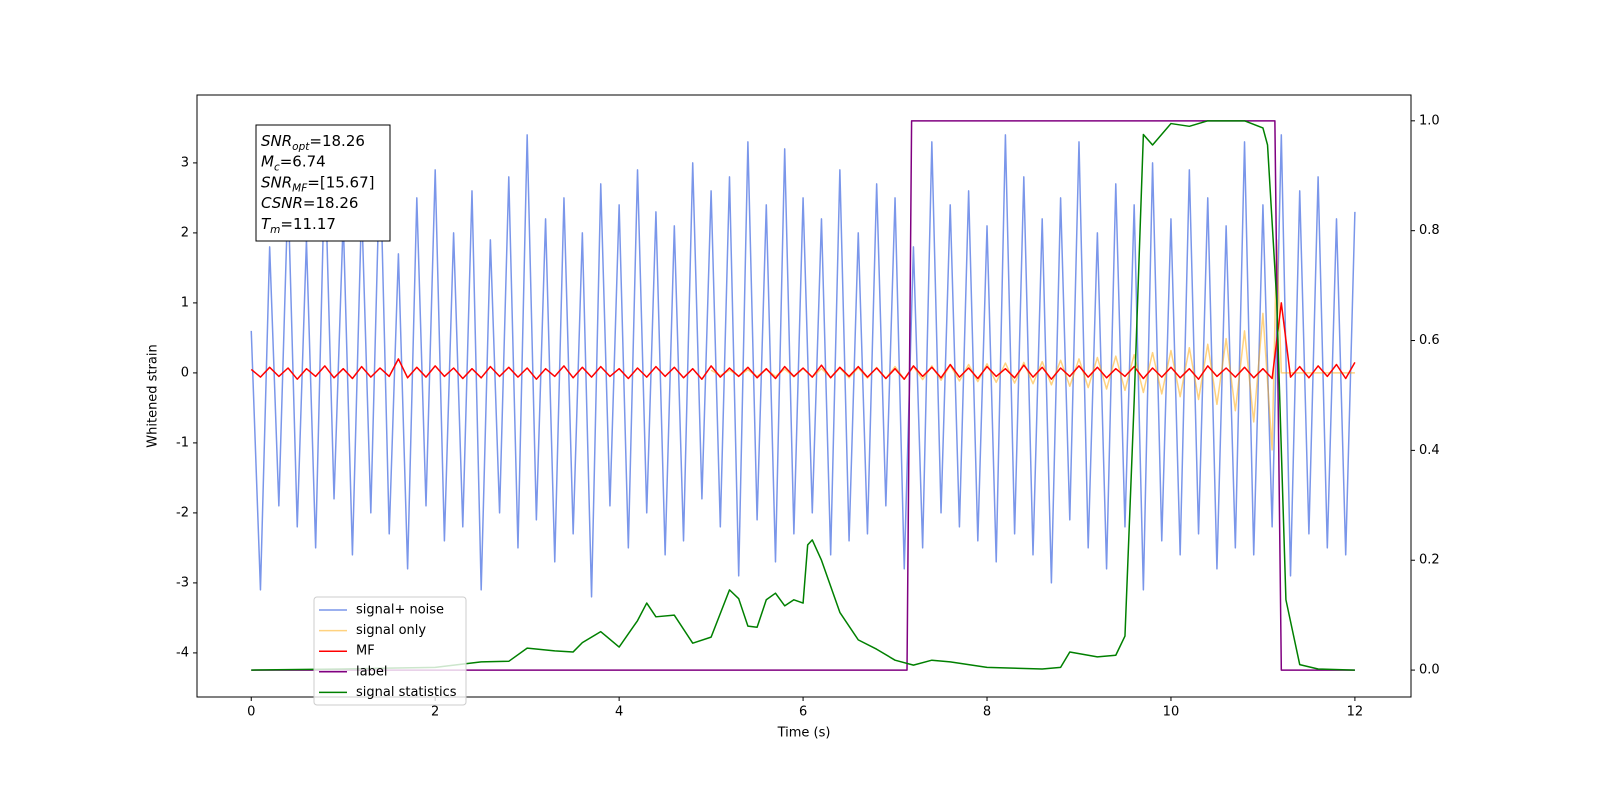  Describe the element at coordinates (185, 232) in the screenshot. I see `y-tick-label: 2` at that location.